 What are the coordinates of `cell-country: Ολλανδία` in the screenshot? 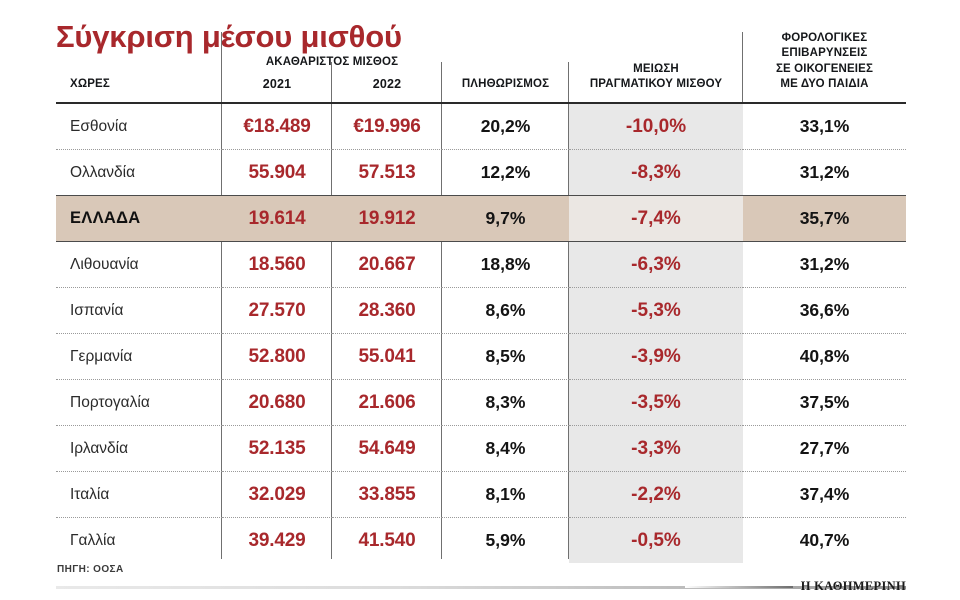 It's located at (139, 172).